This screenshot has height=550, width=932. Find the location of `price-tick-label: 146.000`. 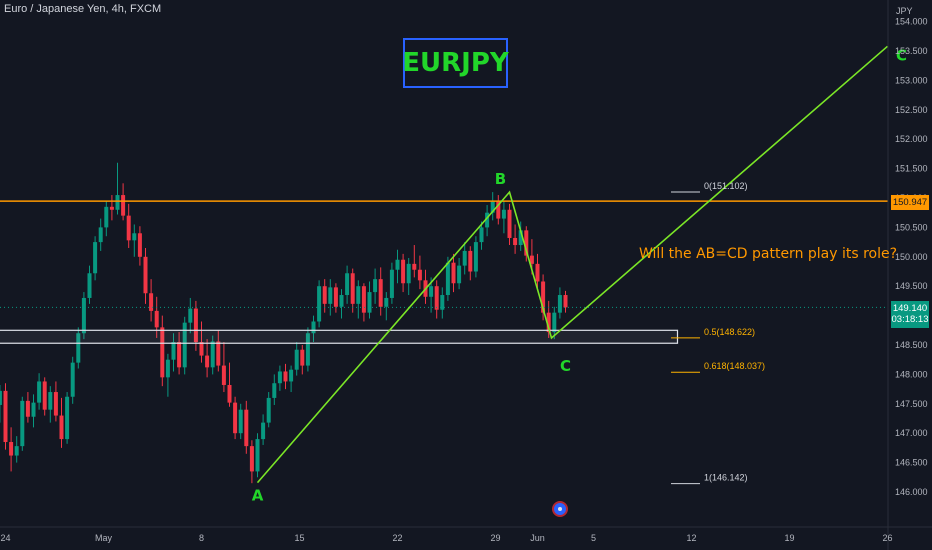

price-tick-label: 146.000 is located at coordinates (911, 492).